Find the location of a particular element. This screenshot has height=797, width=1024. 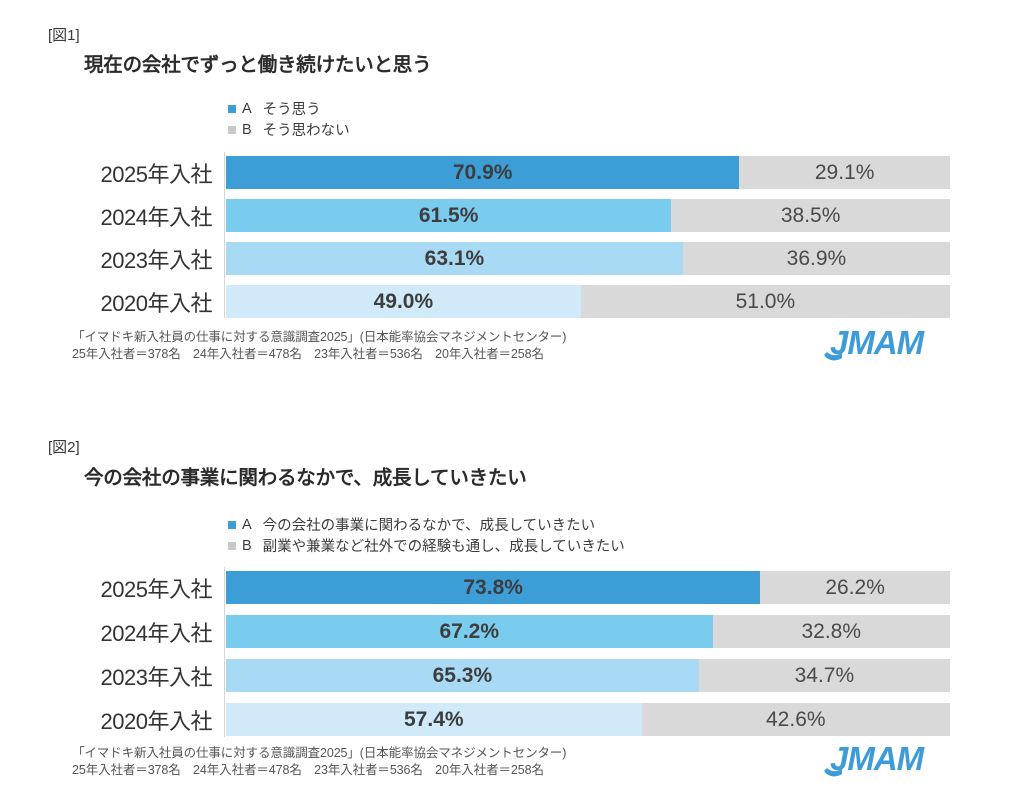

bar-value-b-2020: 42.6% is located at coordinates (796, 719).